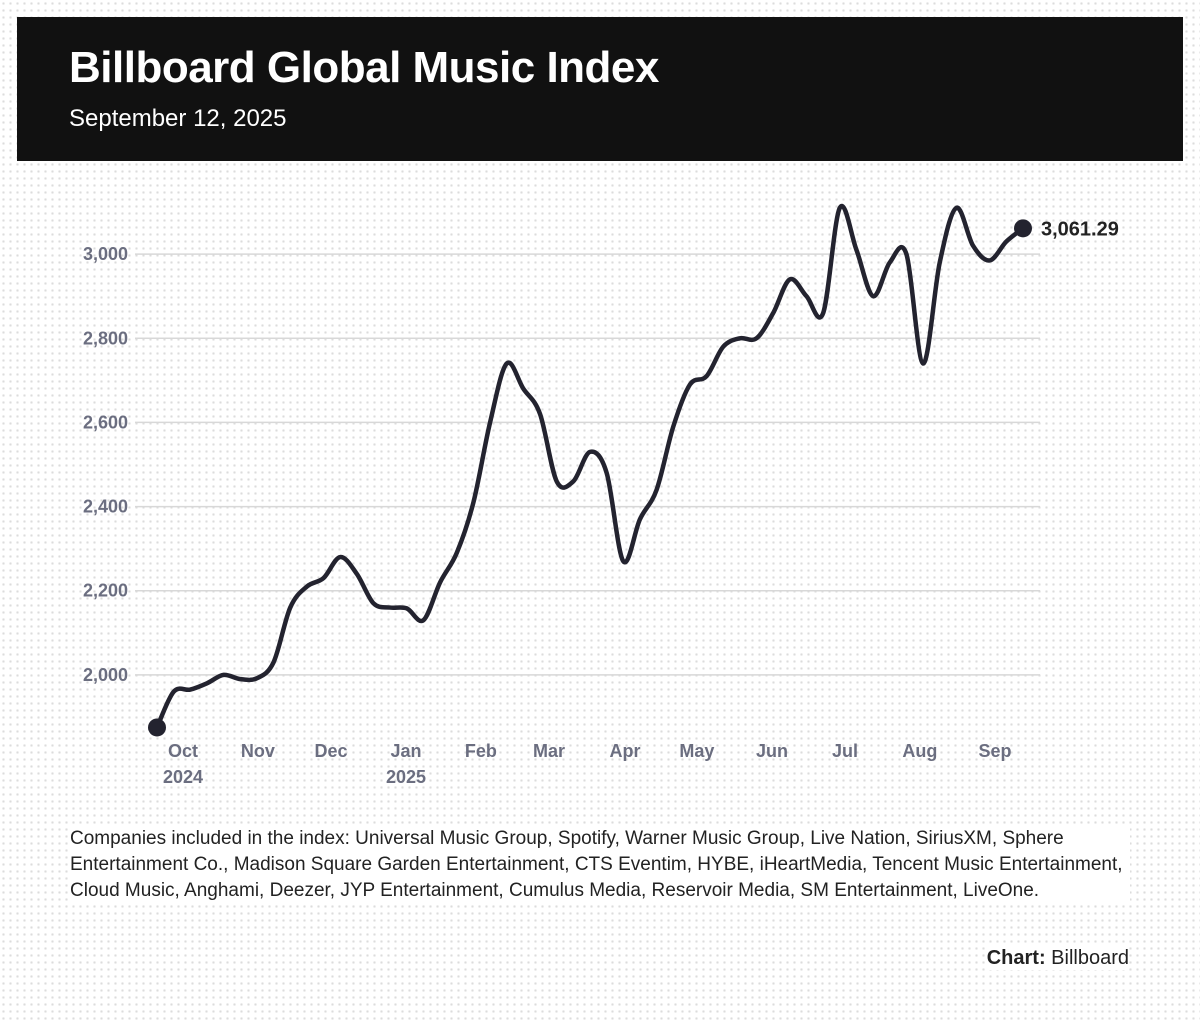  Describe the element at coordinates (406, 764) in the screenshot. I see `x-tick-label: Jan 2025` at that location.